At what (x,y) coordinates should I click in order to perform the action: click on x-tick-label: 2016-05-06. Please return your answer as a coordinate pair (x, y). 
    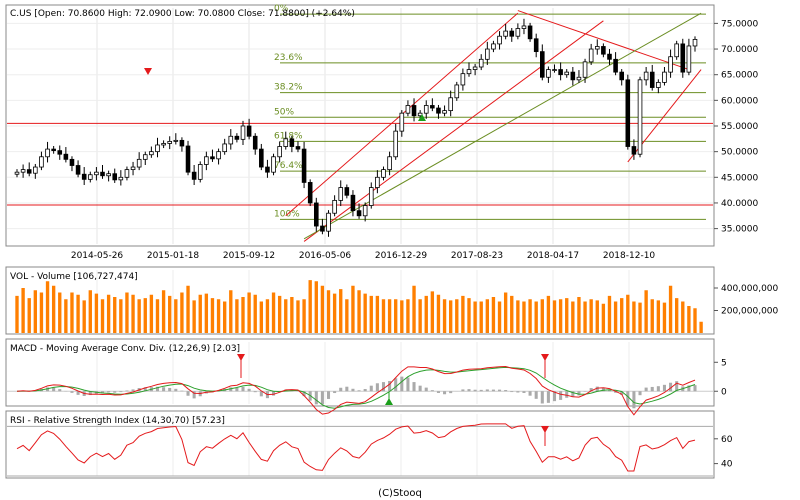
    Looking at the image, I should click on (325, 256).